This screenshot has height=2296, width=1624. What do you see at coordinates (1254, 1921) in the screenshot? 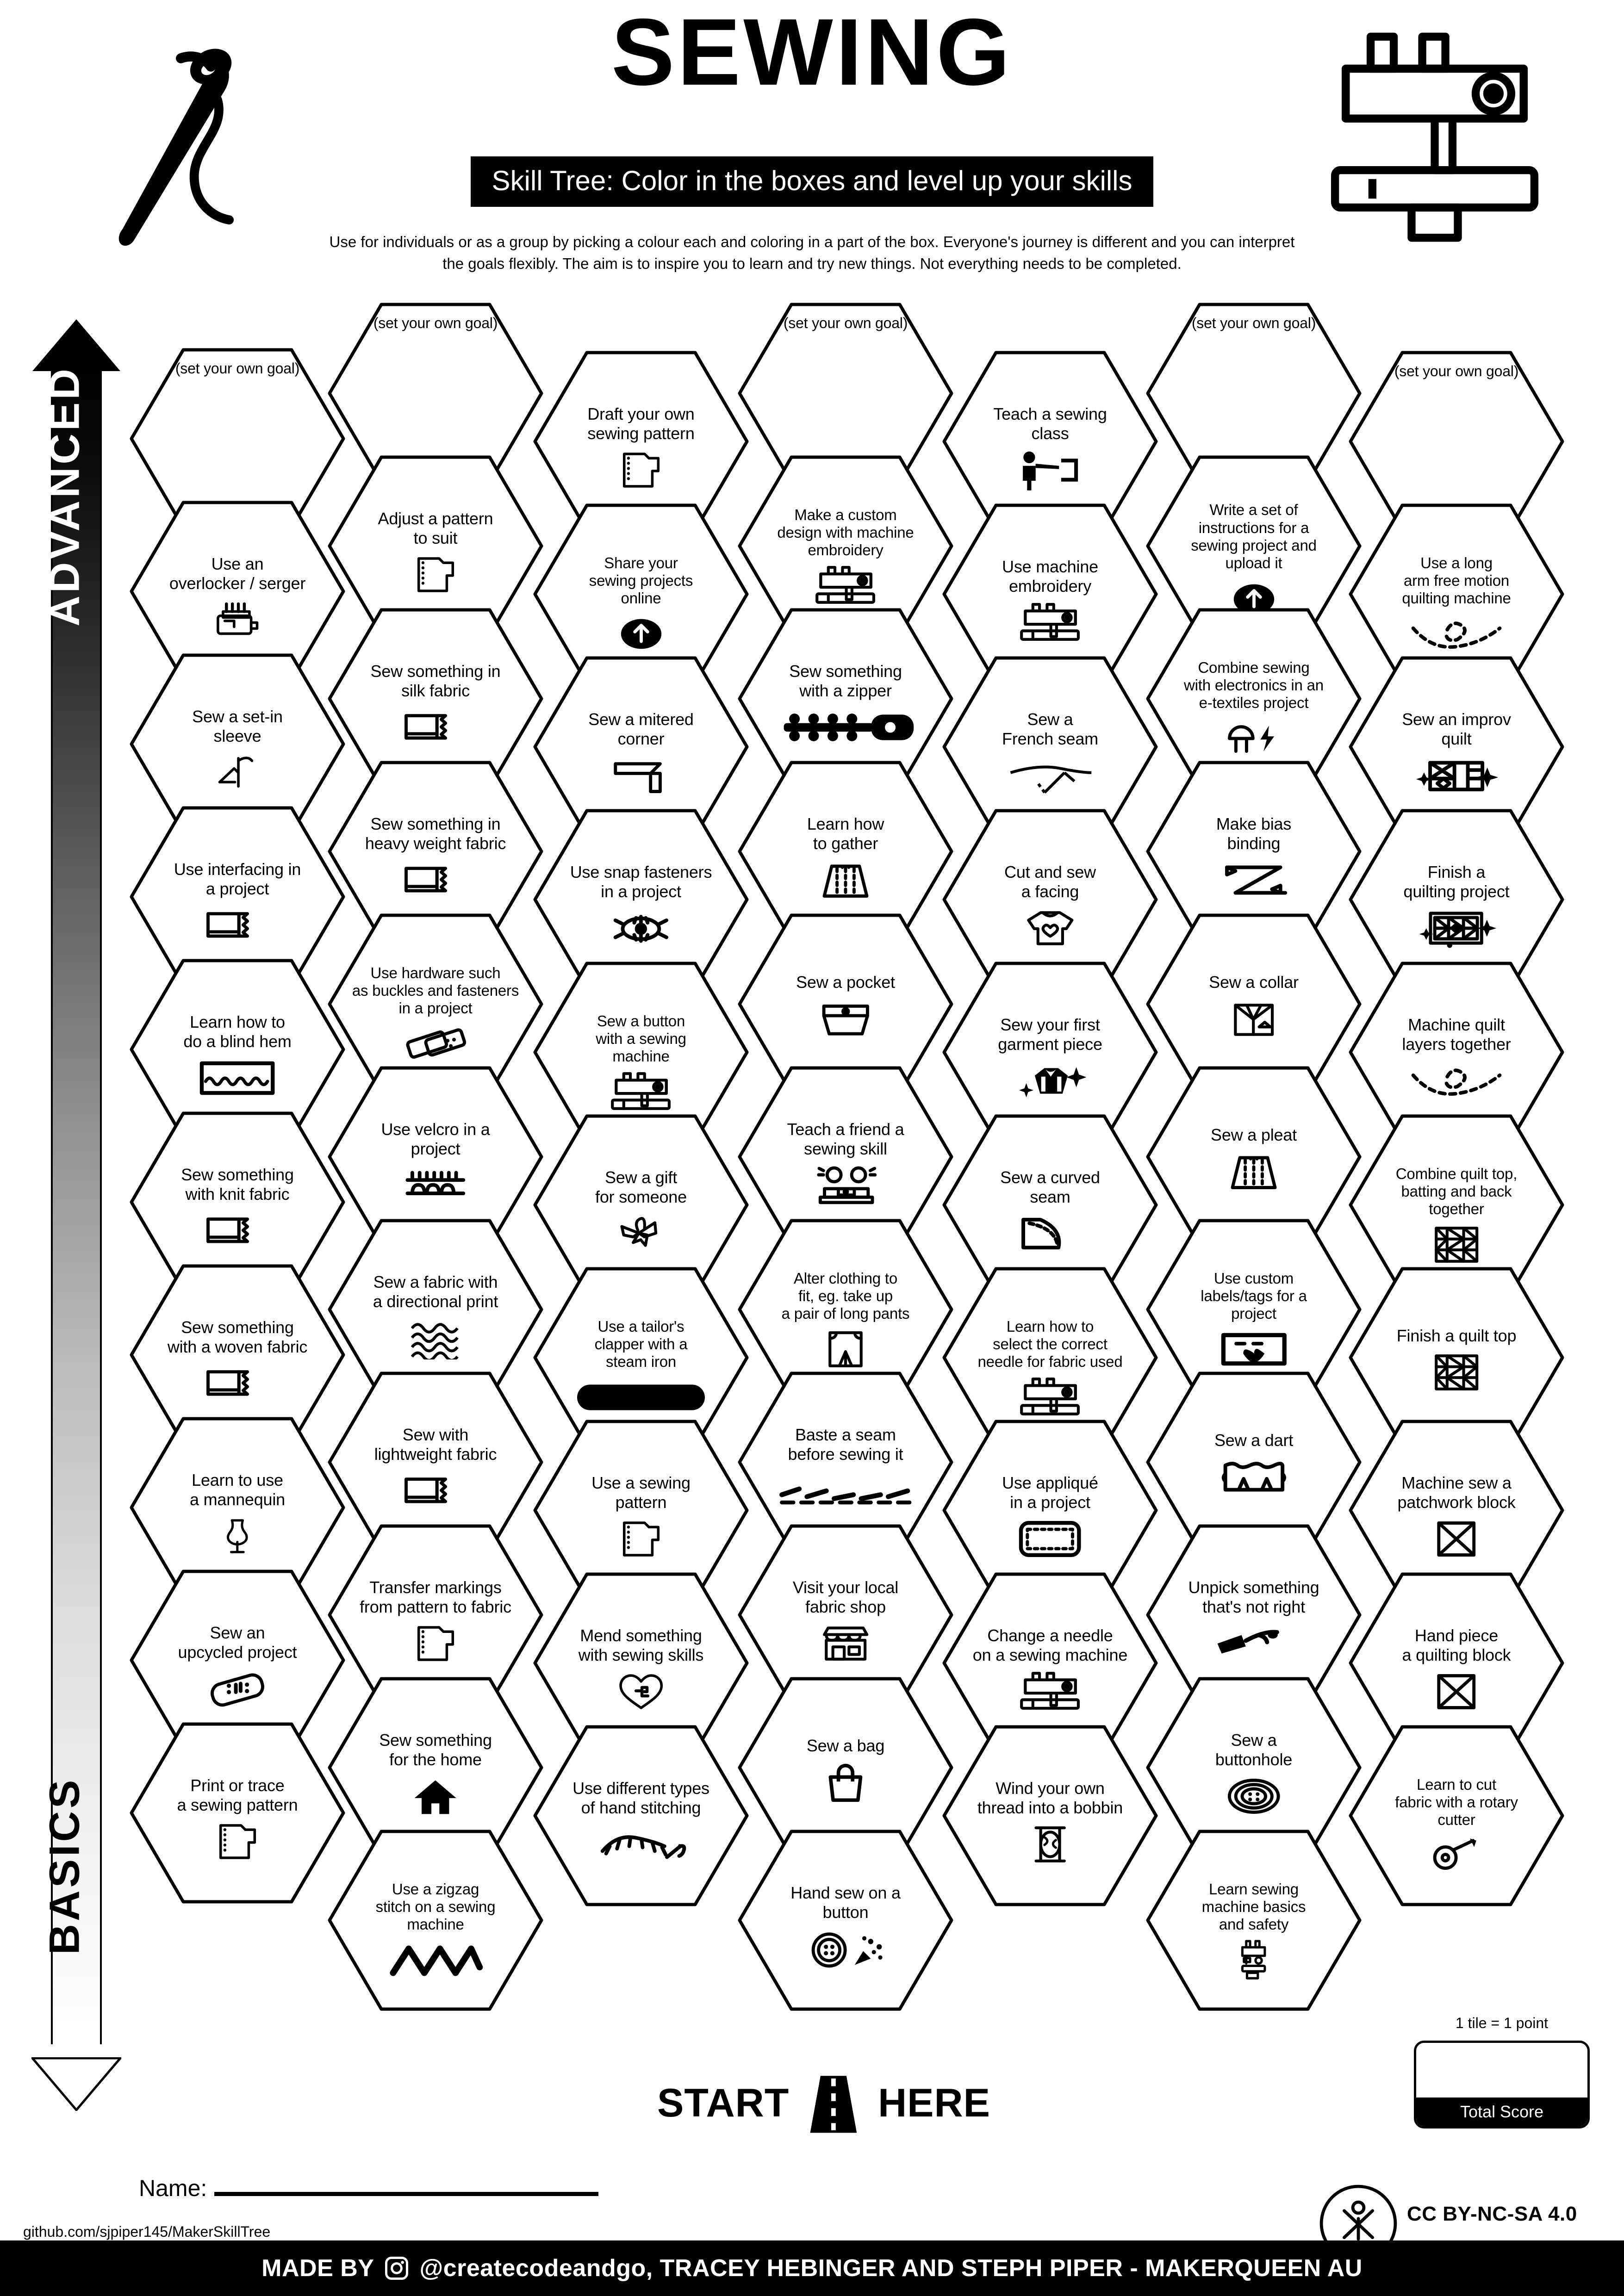
I see `skill-tile: Learn sewing machine basics and safety` at bounding box center [1254, 1921].